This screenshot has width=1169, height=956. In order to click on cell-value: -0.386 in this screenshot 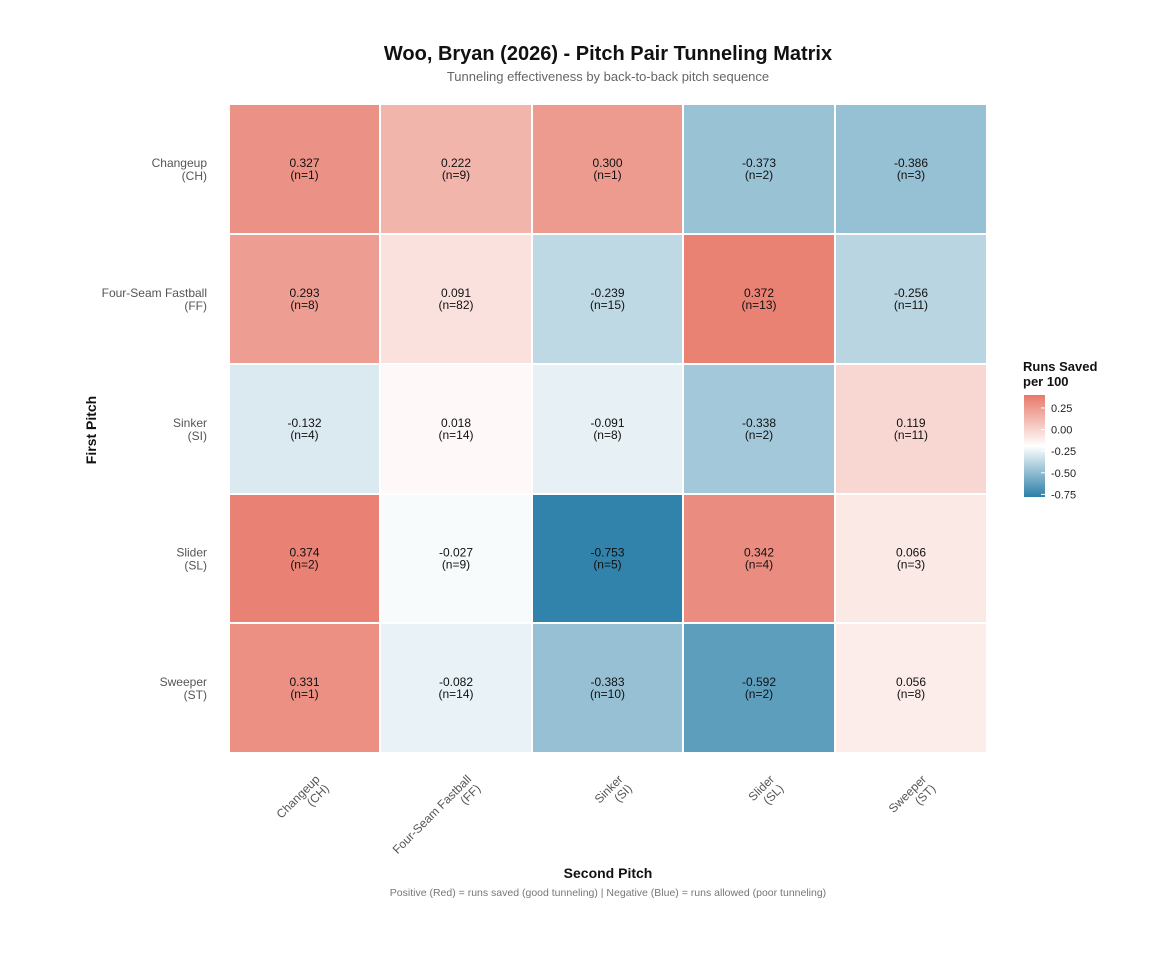, I will do `click(911, 163)`.